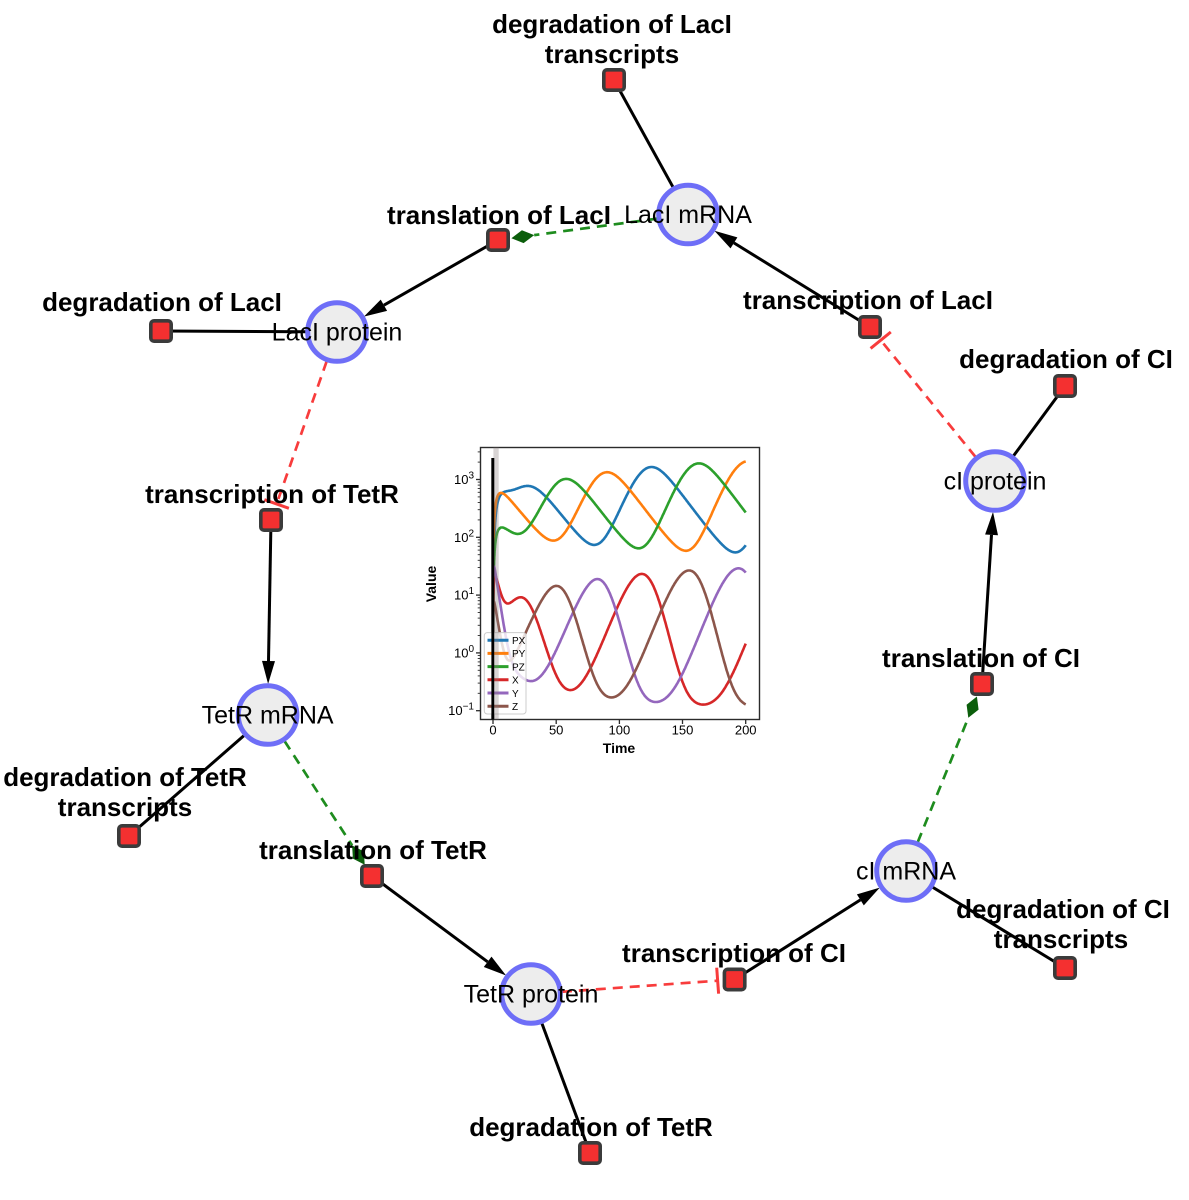 This screenshot has height=1200, width=1189. Describe the element at coordinates (373, 850) in the screenshot. I see `svg-text: translation of TetR` at that location.